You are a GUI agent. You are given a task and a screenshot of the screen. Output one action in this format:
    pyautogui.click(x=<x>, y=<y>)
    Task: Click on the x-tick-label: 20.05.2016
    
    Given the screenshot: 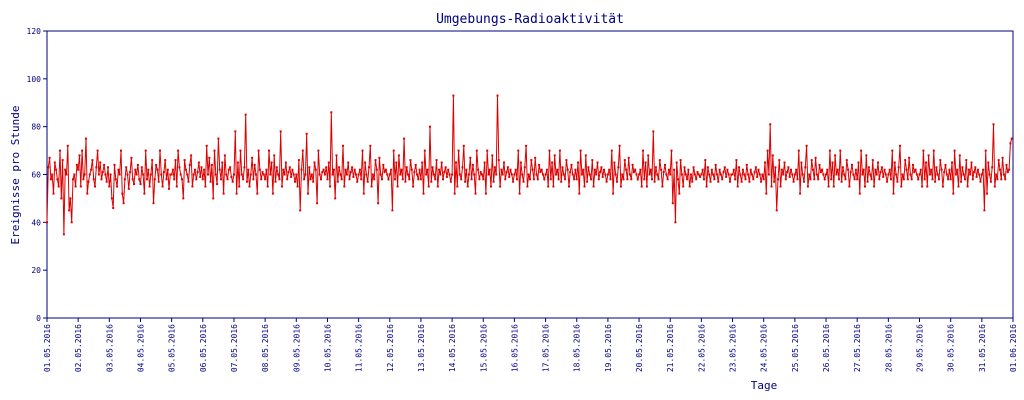 What is the action you would take?
    pyautogui.click(x=639, y=348)
    